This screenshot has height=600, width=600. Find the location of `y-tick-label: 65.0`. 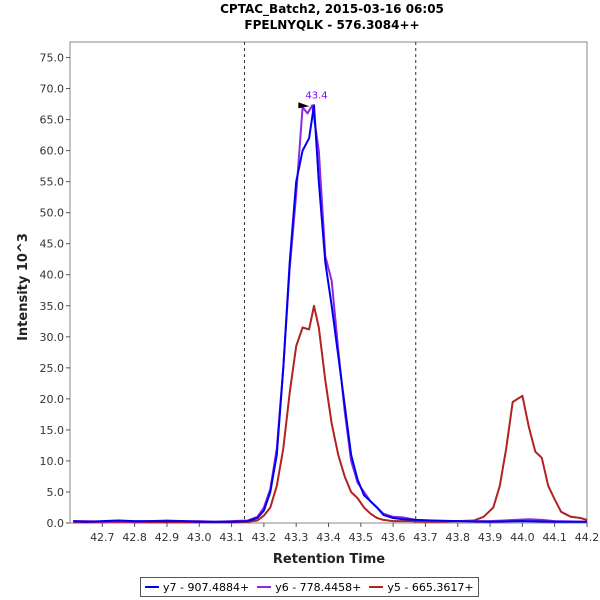

y-tick-label: 65.0 is located at coordinates (52, 120).